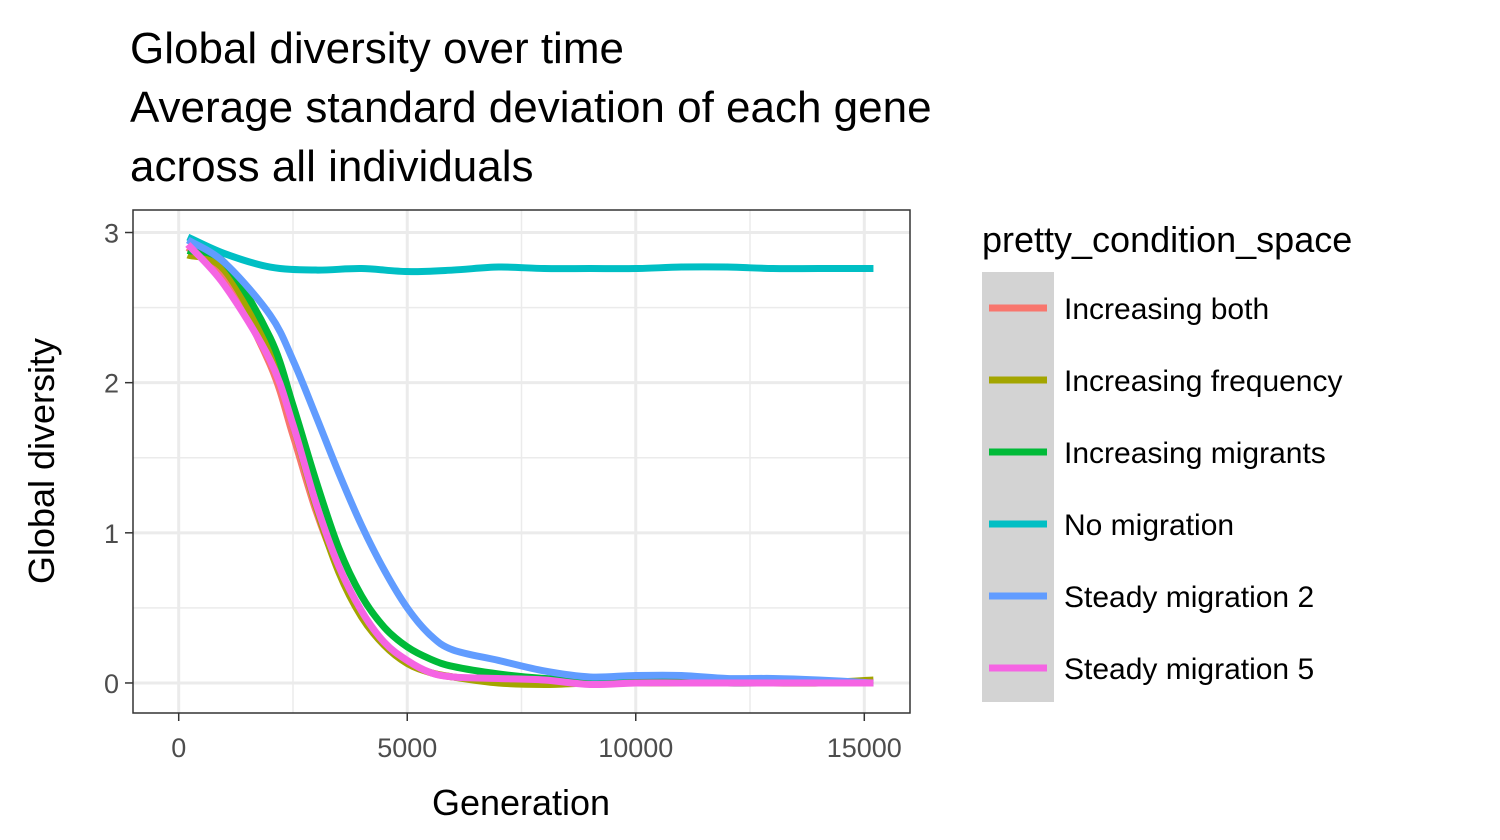  I want to click on legend-label: Steady migration 5, so click(1189, 669).